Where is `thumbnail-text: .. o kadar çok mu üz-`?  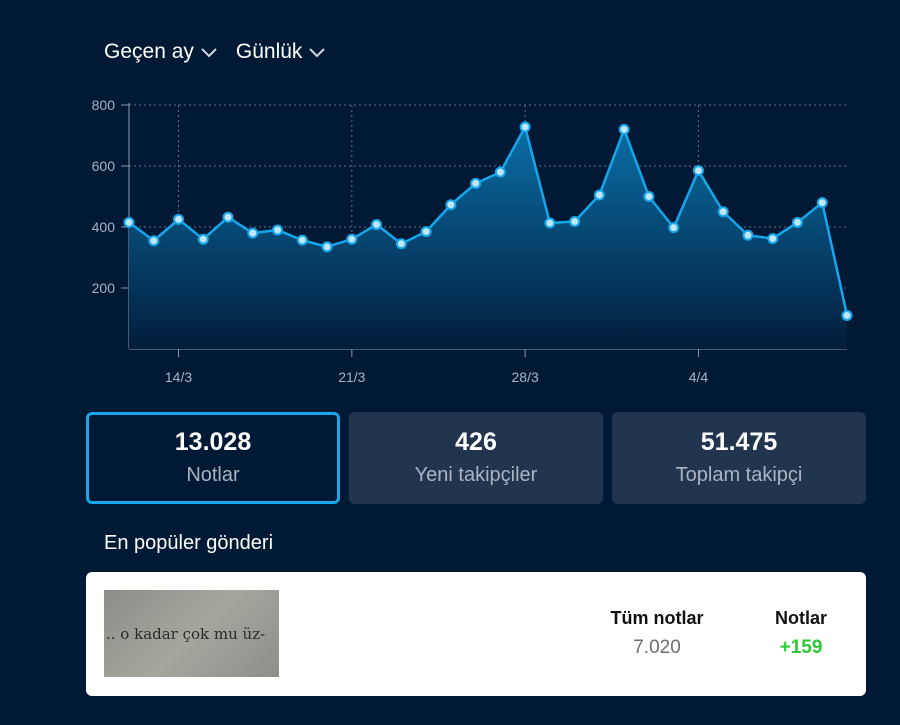 thumbnail-text: .. o kadar çok mu üz- is located at coordinates (186, 633).